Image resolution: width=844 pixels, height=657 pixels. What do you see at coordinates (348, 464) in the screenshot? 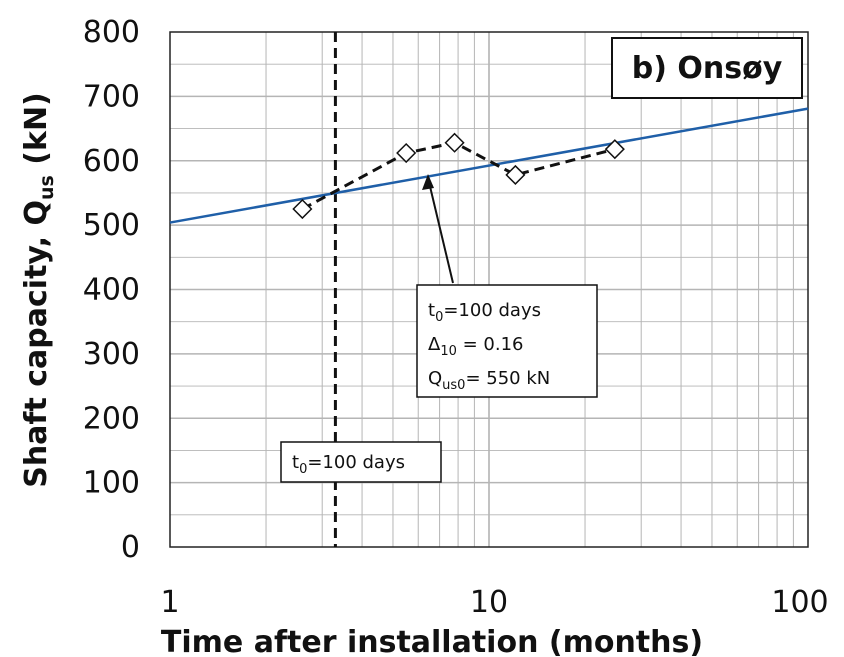
I see `t0-label: t0=100 days` at bounding box center [348, 464].